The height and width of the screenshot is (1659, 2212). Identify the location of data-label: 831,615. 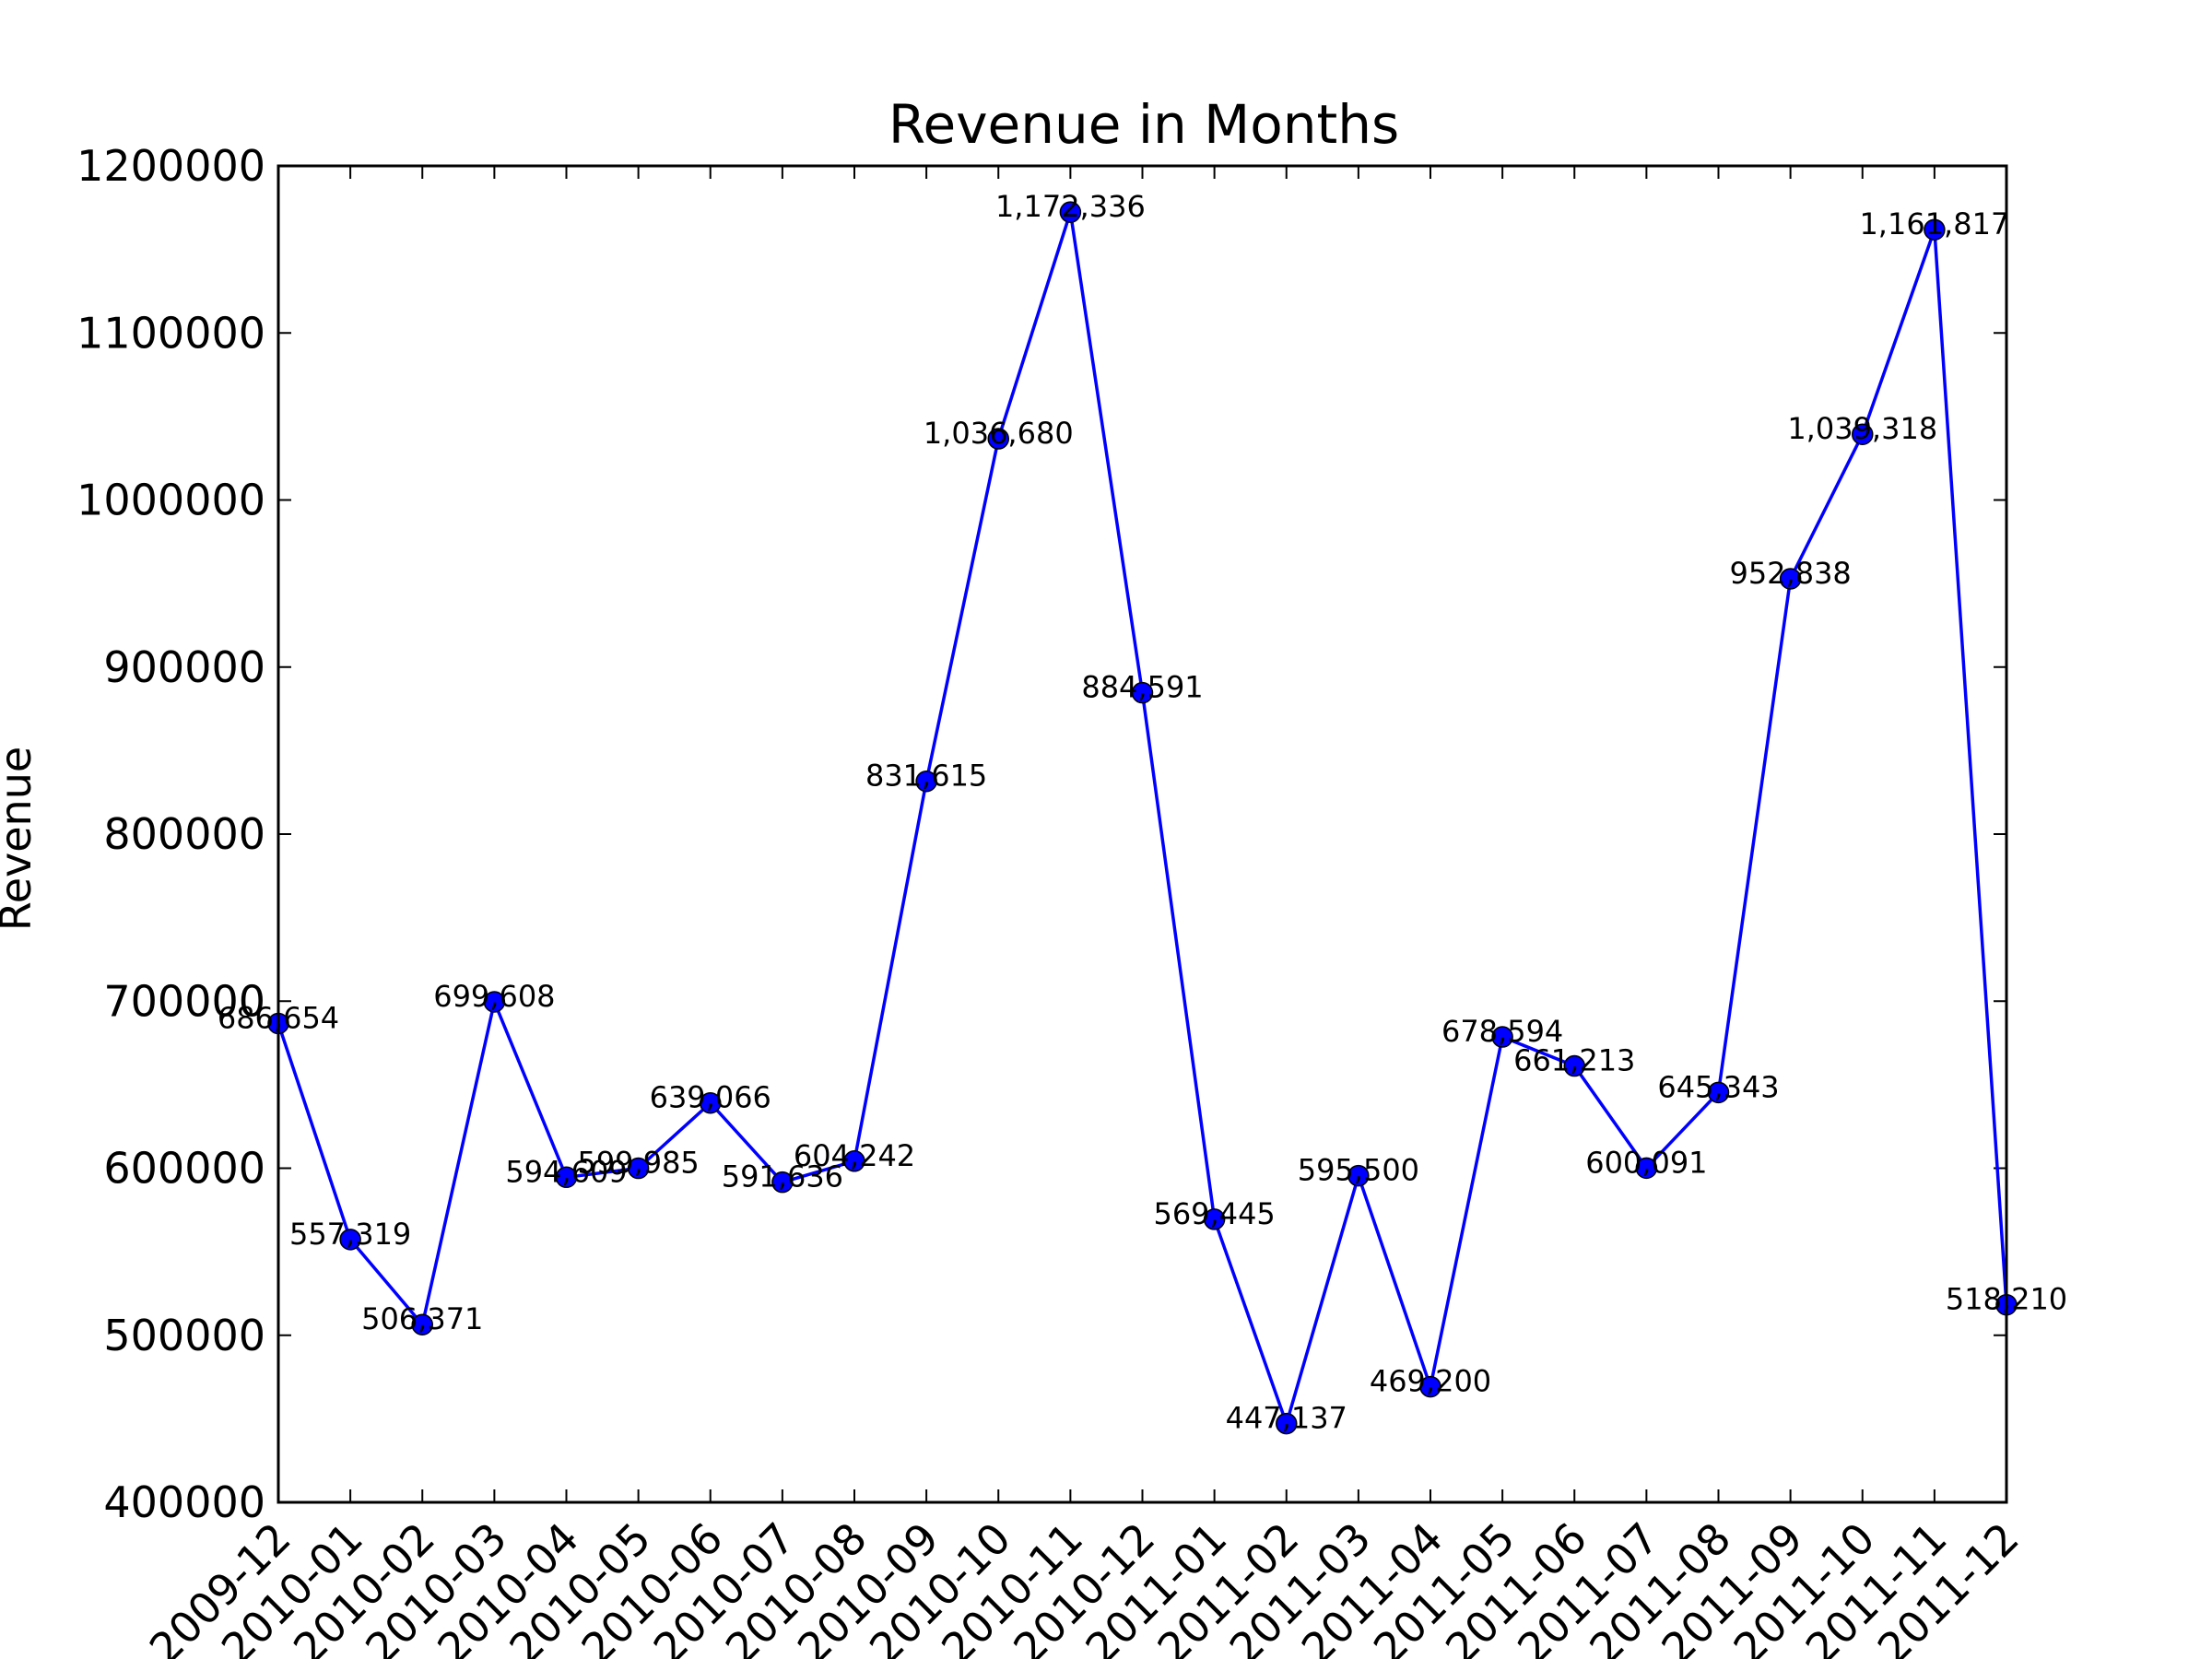
(926, 776).